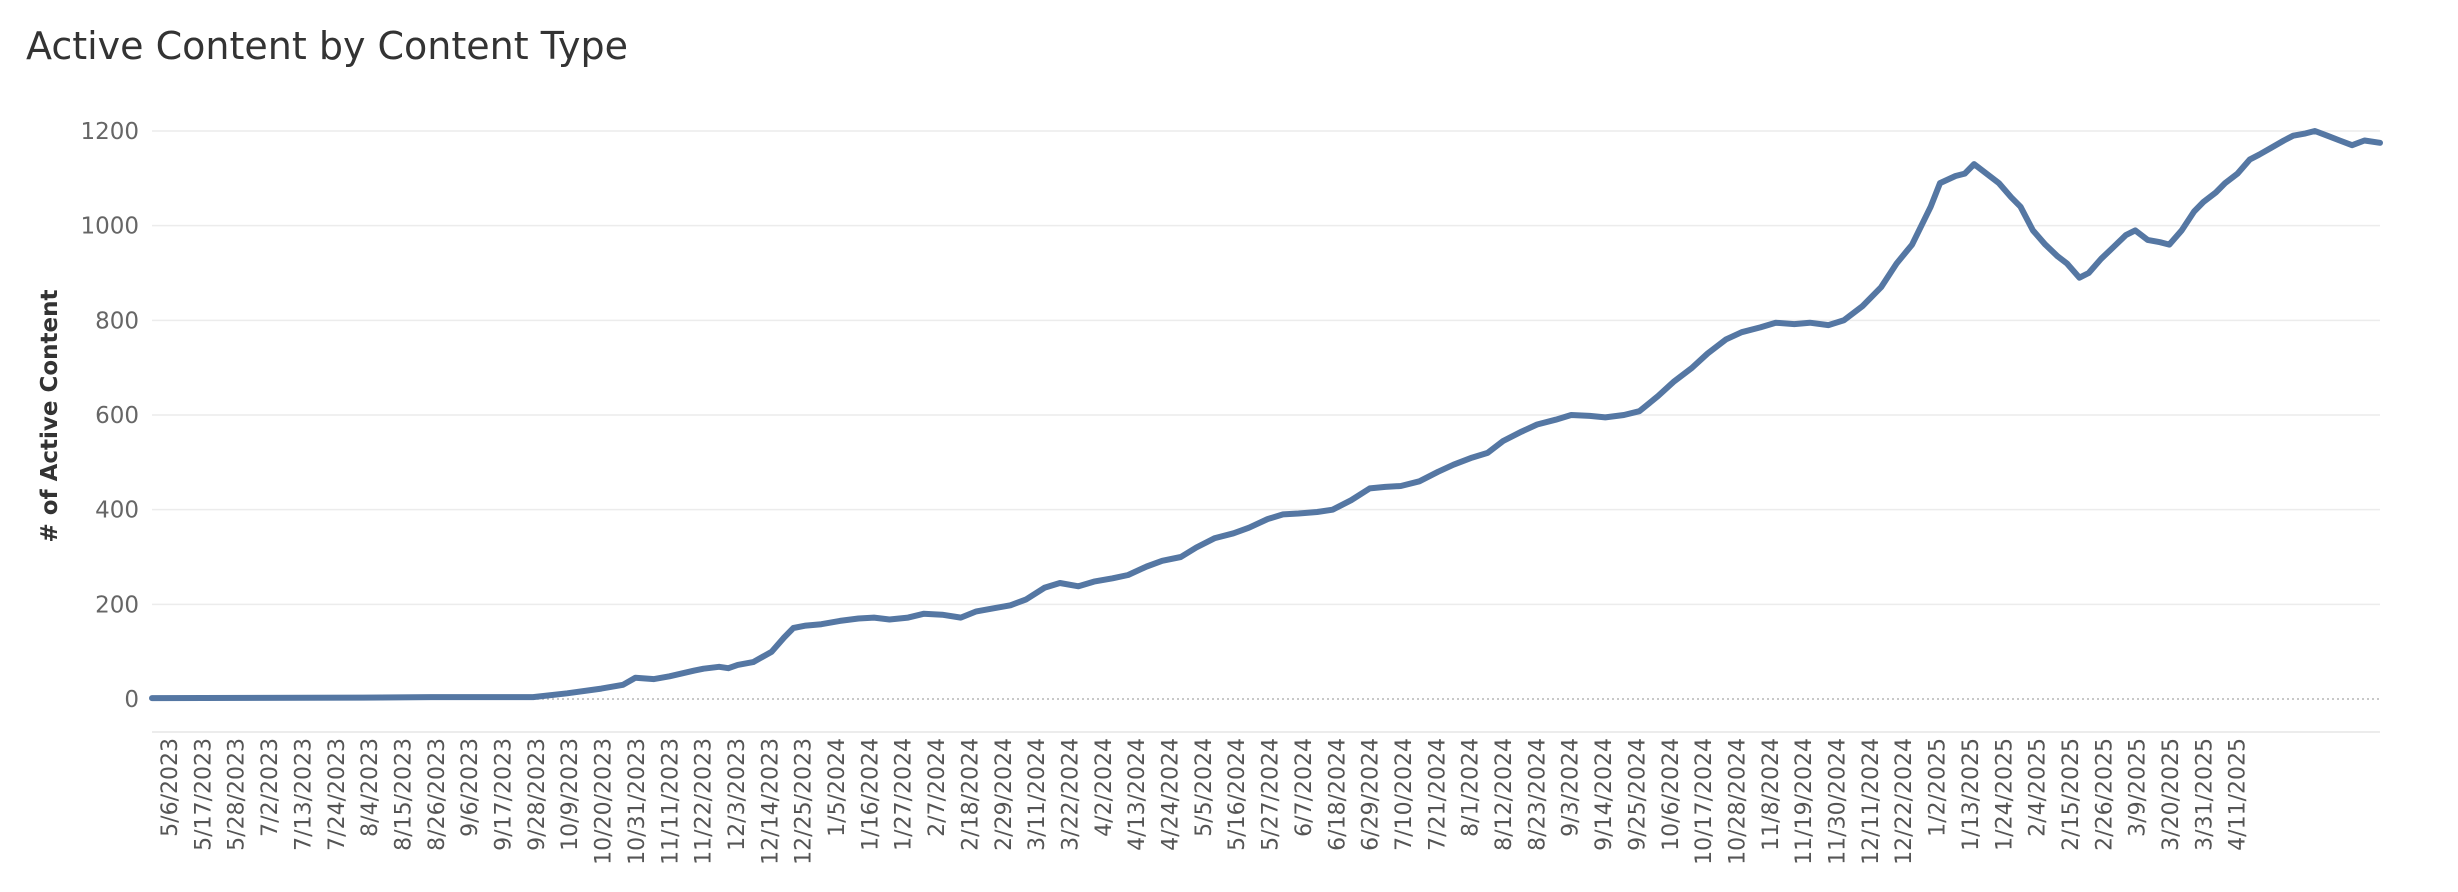 This screenshot has width=2458, height=892. Describe the element at coordinates (1004, 794) in the screenshot. I see `x-tick-label: 2/29/2024` at that location.